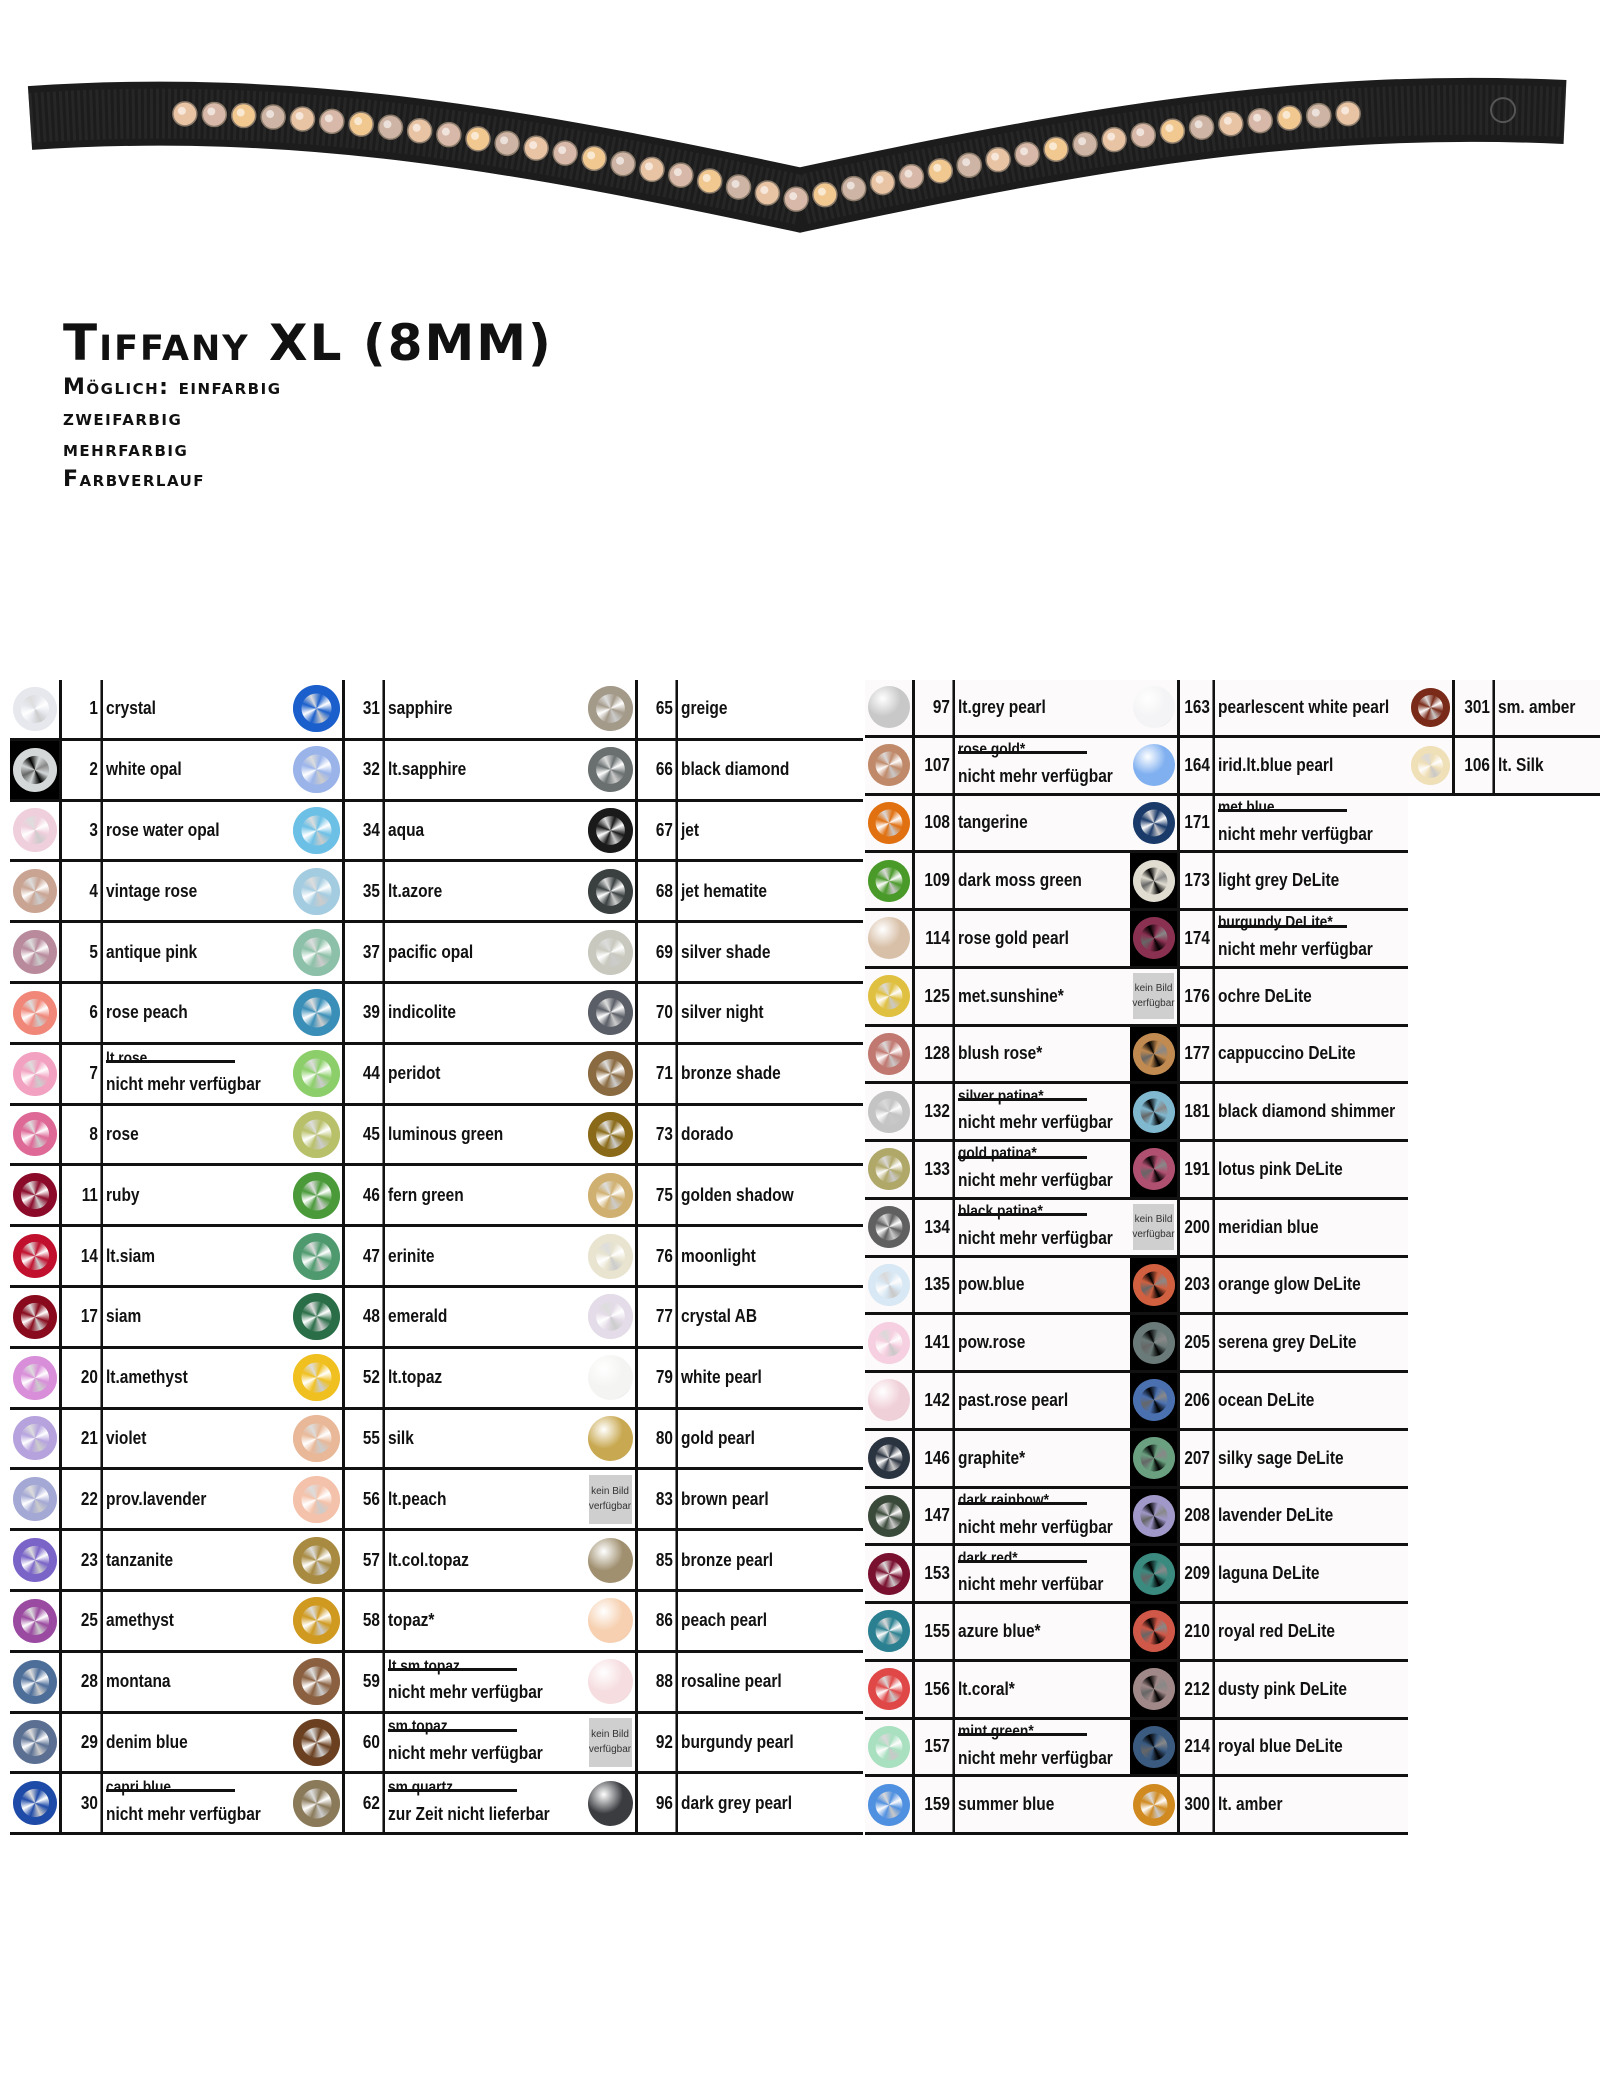  What do you see at coordinates (997, 824) in the screenshot?
I see `color-row: 108 tangerine` at bounding box center [997, 824].